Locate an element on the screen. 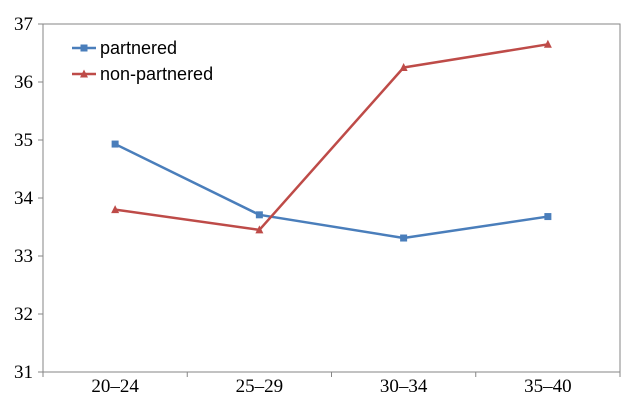 The height and width of the screenshot is (396, 622). chart-legend: partnered non-partnered is located at coordinates (142, 61).